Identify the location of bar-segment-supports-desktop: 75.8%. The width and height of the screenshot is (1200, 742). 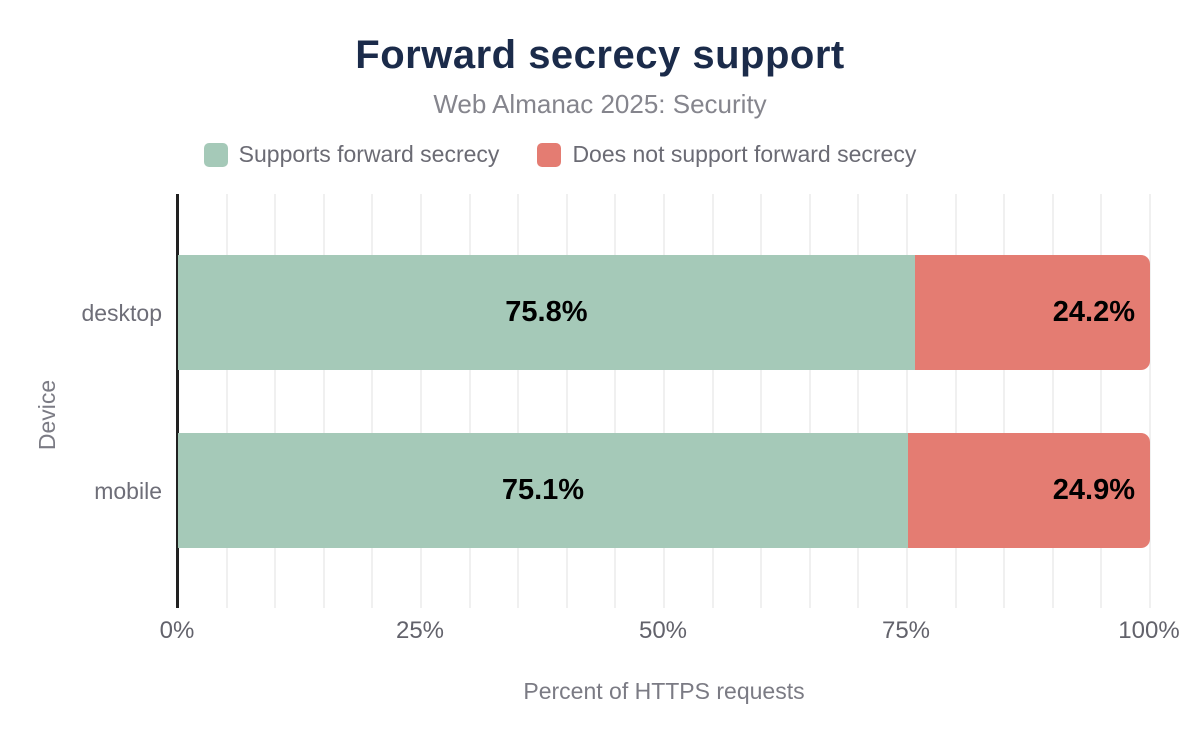
(546, 312).